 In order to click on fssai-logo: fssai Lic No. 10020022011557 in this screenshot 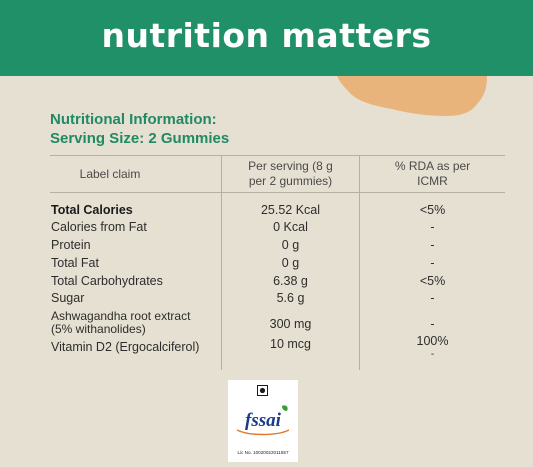, I will do `click(263, 421)`.